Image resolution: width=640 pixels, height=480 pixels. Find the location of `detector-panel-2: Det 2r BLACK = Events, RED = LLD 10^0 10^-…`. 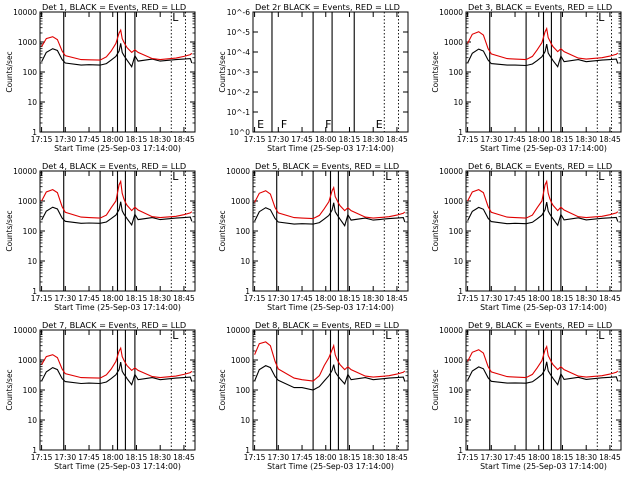

detector-panel-2: Det 2r BLACK = Events, RED = LLD 10^0 10^-… is located at coordinates (313, 77).